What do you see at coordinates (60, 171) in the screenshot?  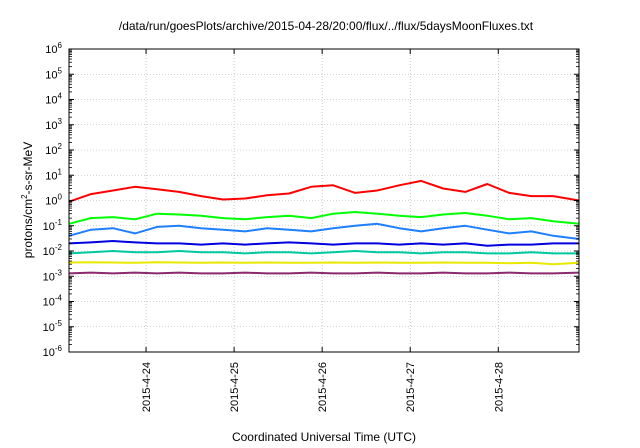 I see `y-tick-exponent: 1` at bounding box center [60, 171].